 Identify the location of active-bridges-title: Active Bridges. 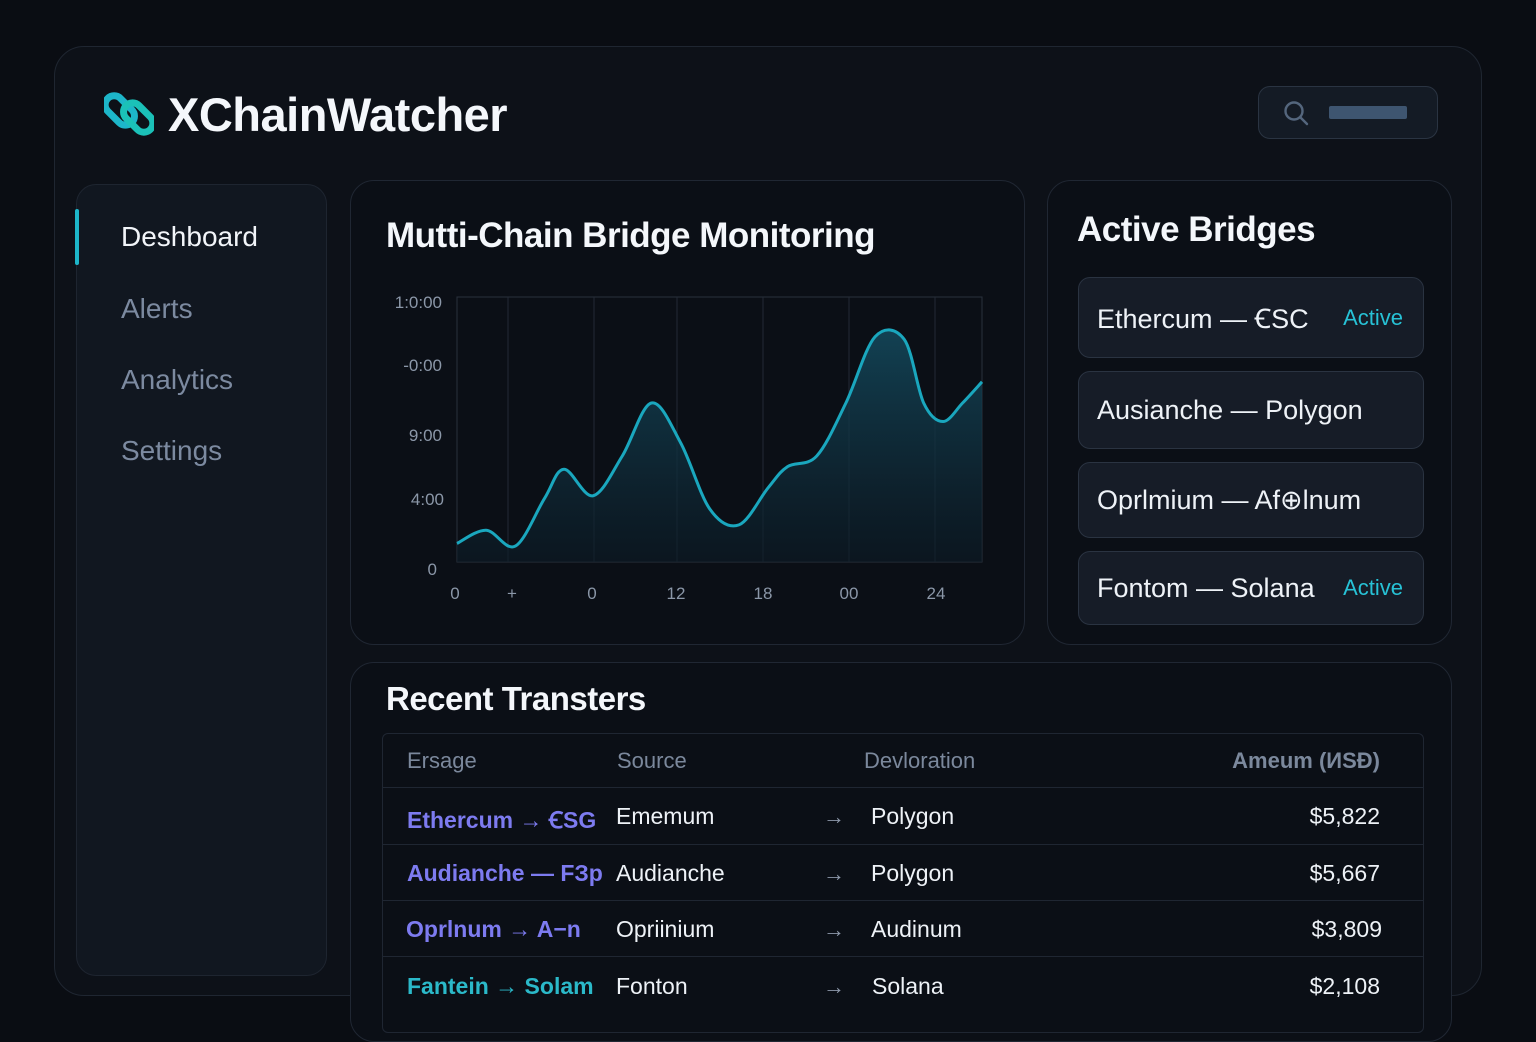
(1196, 229).